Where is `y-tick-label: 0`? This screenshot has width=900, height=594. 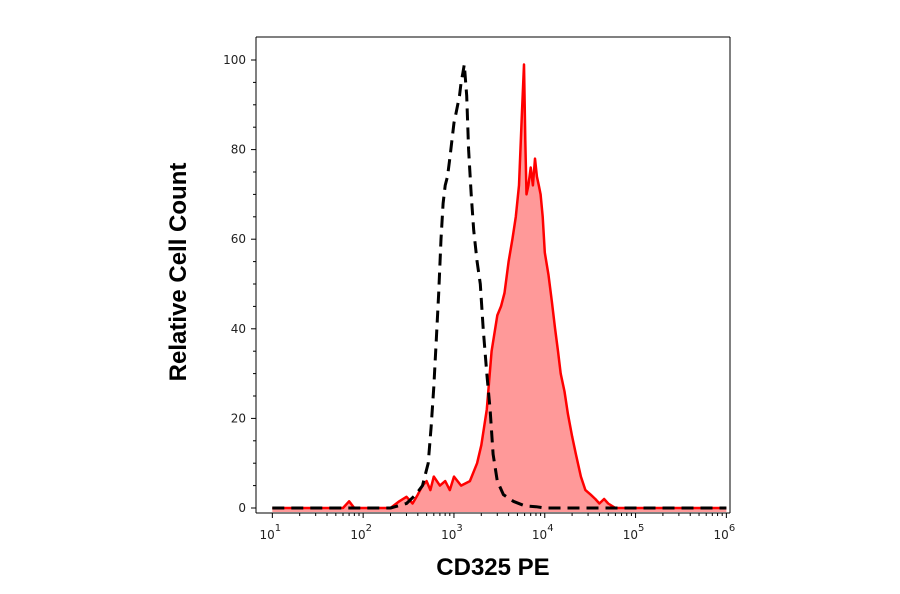
y-tick-label: 0 is located at coordinates (242, 508).